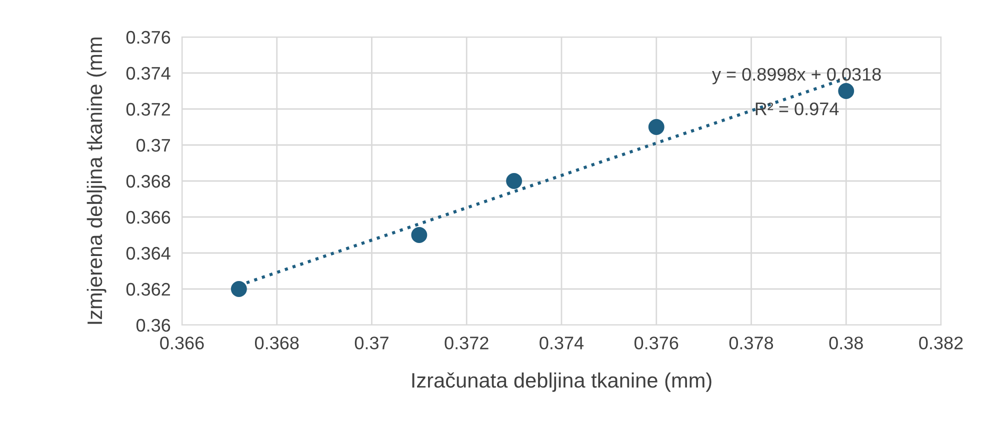 Image resolution: width=987 pixels, height=434 pixels. What do you see at coordinates (276, 343) in the screenshot?
I see `x-tick-label: 0.368` at bounding box center [276, 343].